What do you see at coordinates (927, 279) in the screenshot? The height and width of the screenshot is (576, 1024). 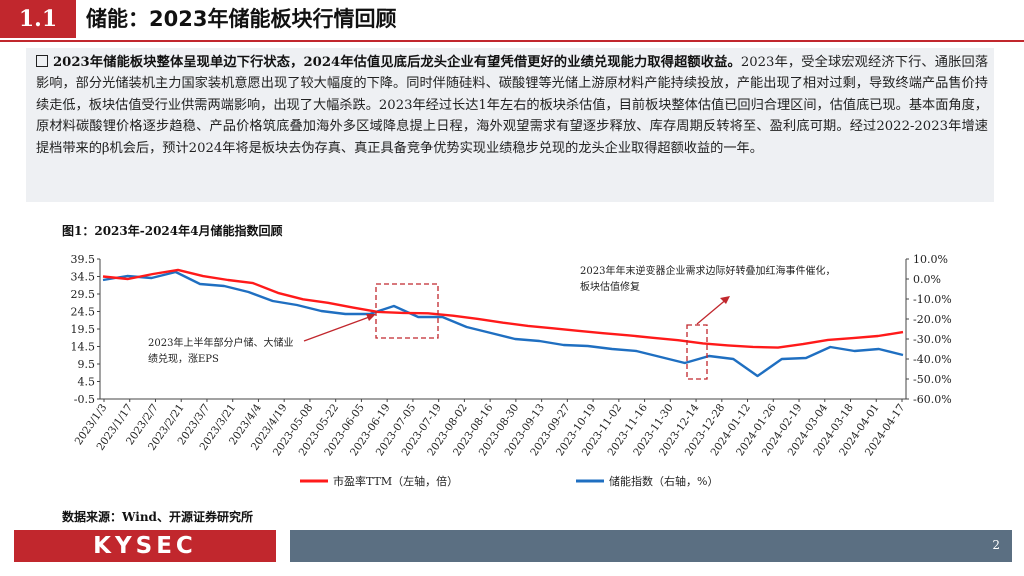 I see `right-axis-tick-label: 0.0%` at bounding box center [927, 279].